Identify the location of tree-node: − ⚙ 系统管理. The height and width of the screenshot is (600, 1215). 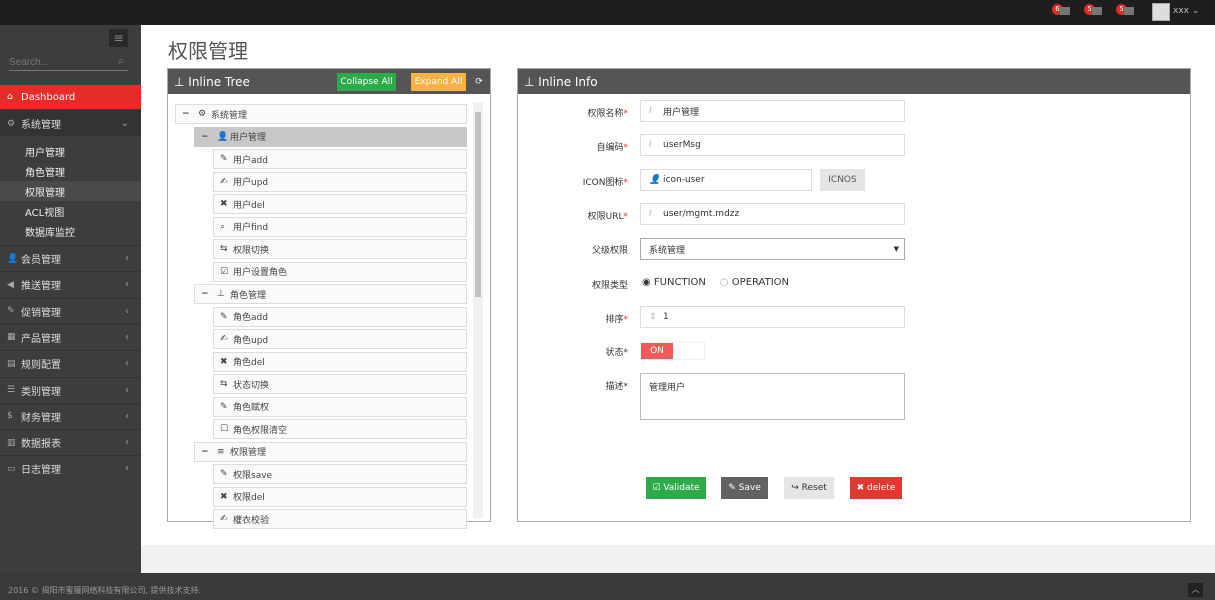
(321, 114).